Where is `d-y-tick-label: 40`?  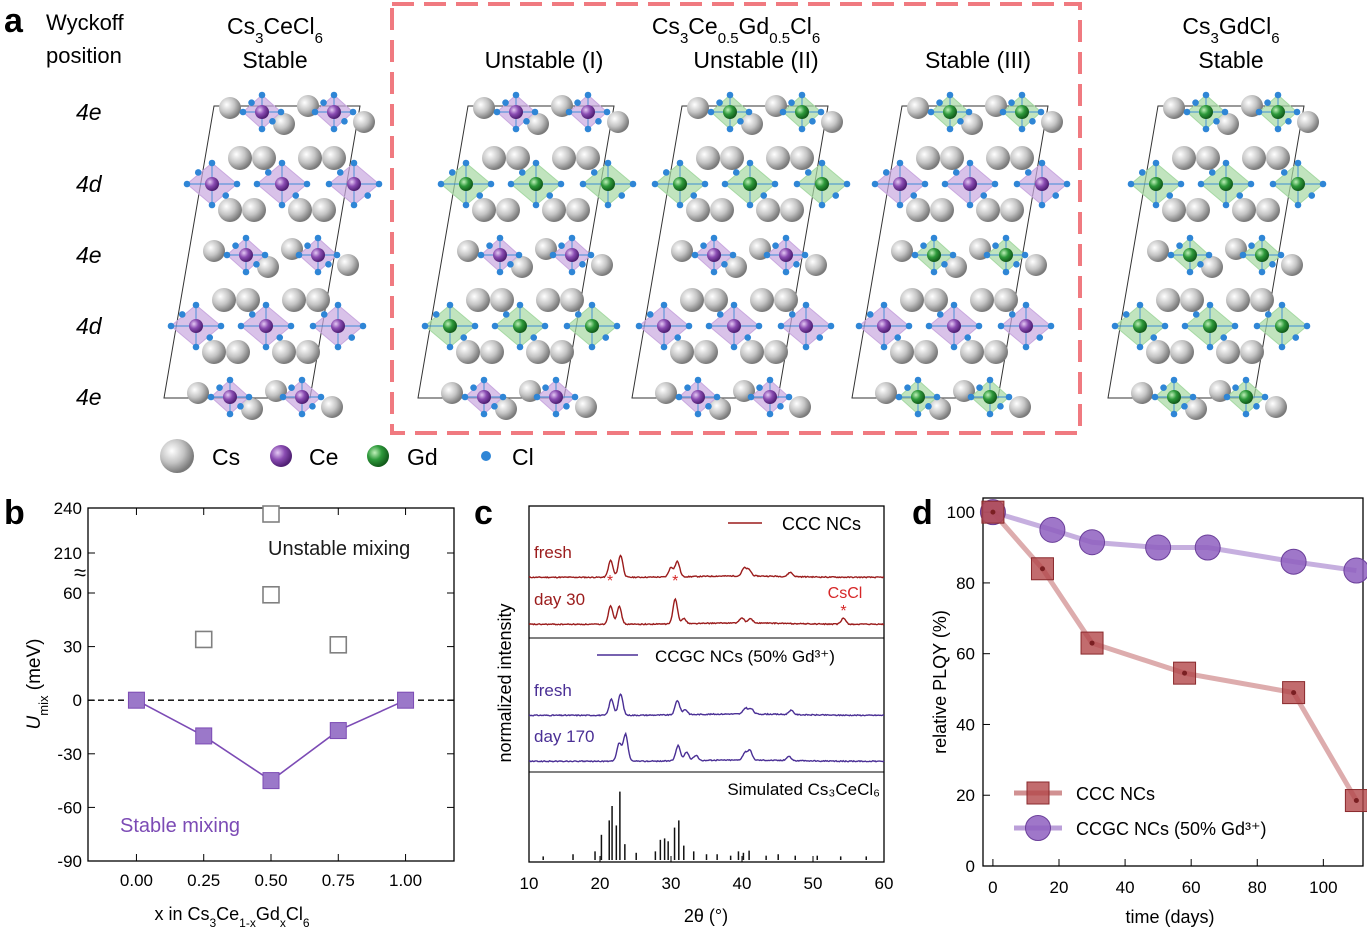 d-y-tick-label: 40 is located at coordinates (965, 724).